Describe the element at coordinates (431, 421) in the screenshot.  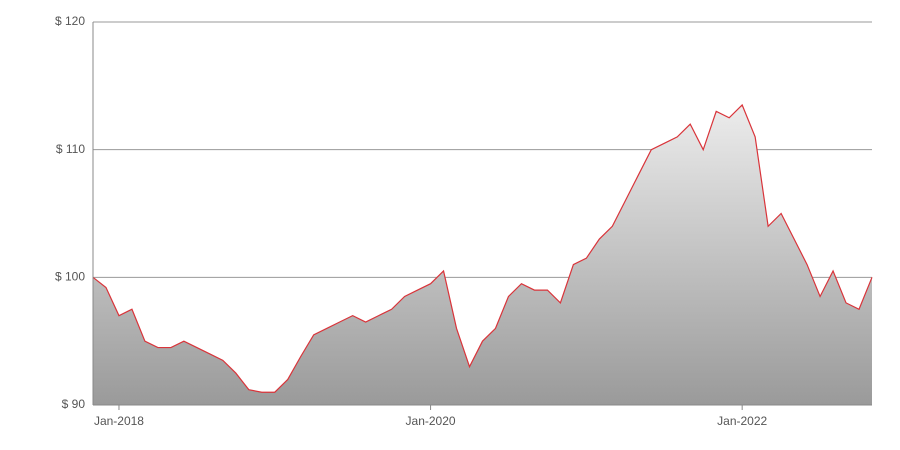
I see `x-tick-label: Jan-2020` at that location.